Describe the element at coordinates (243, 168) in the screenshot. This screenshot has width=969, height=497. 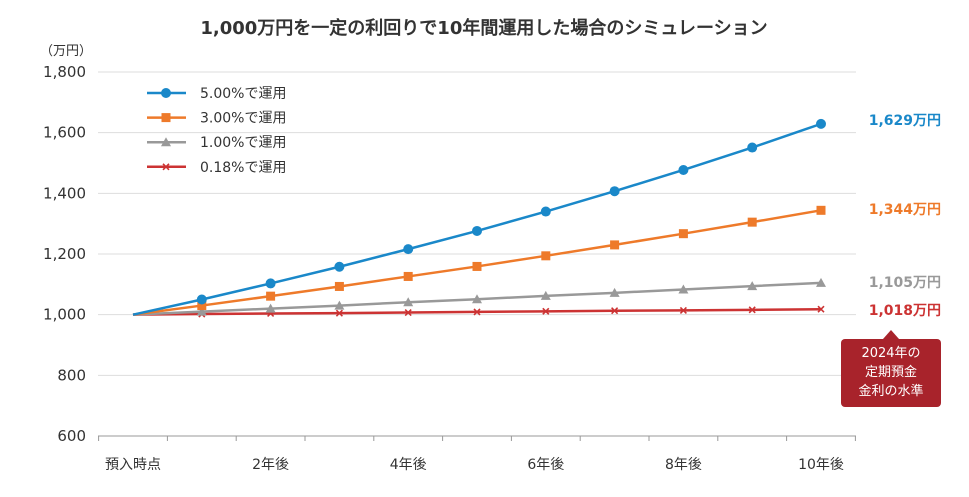
I see `legend-label: 0.18%で運用` at that location.